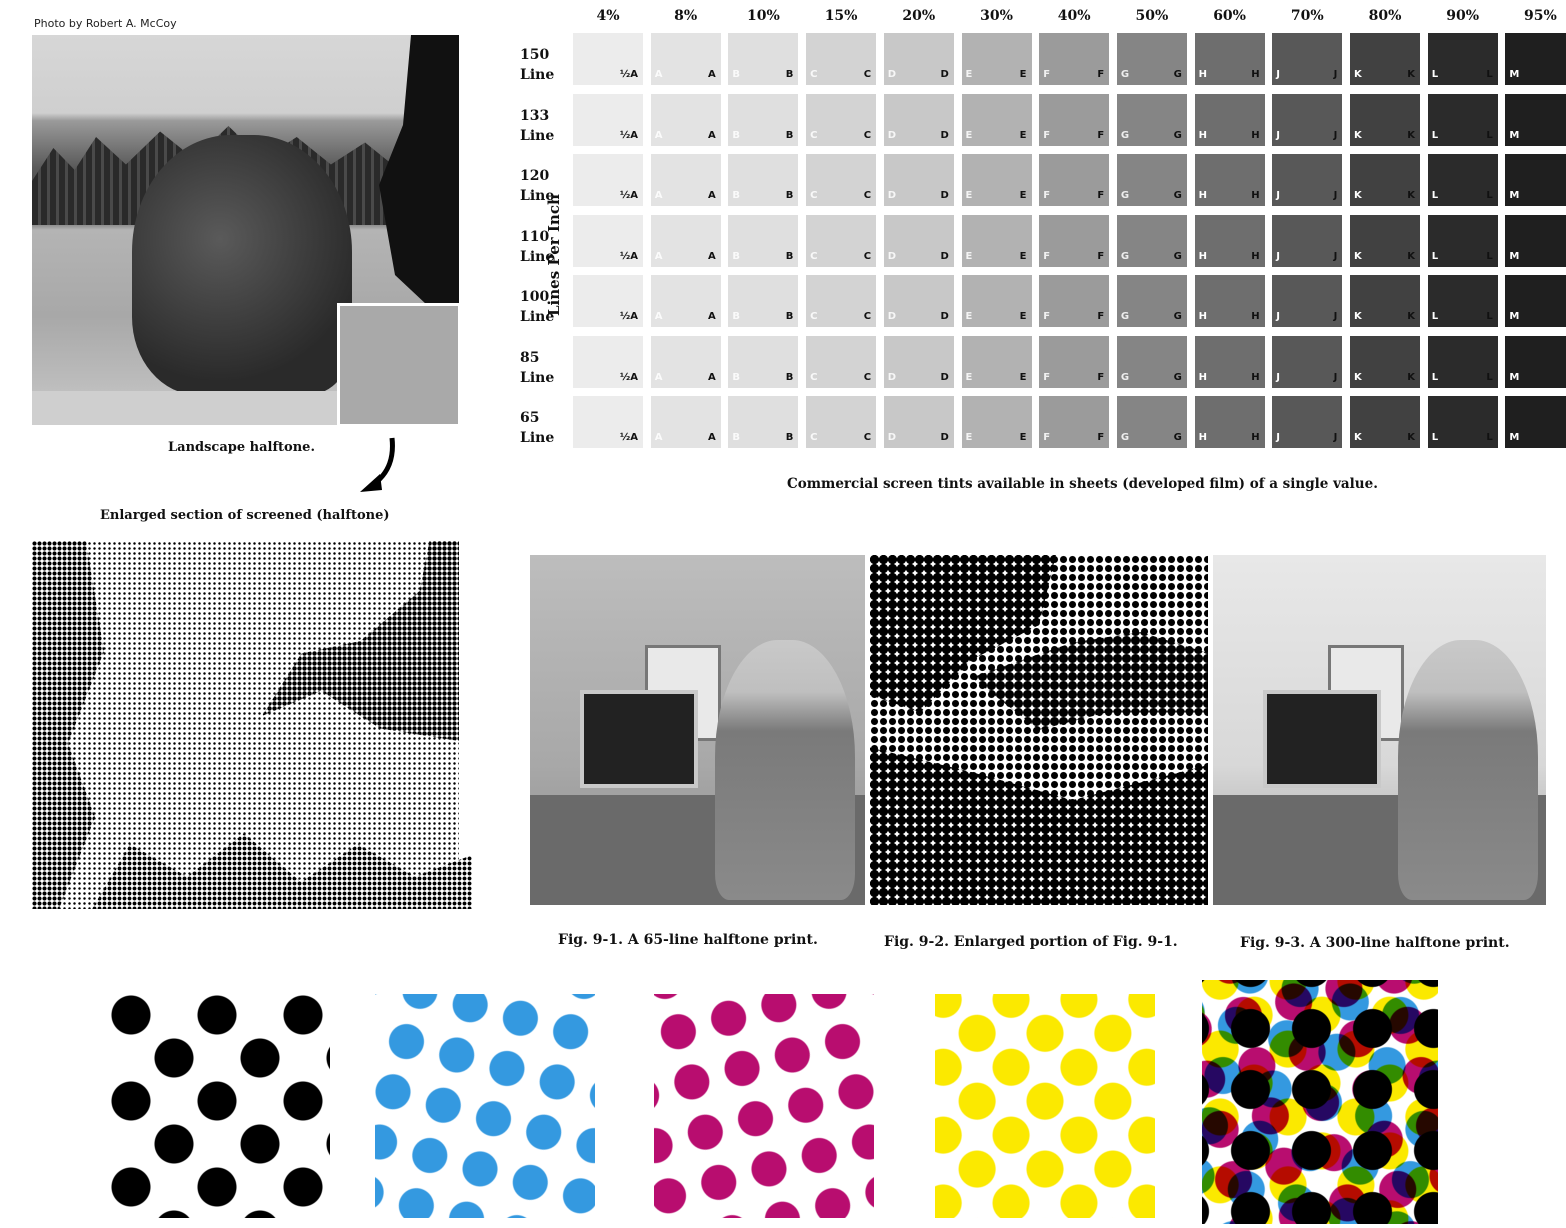 The height and width of the screenshot is (1228, 1566). What do you see at coordinates (1125, 256) in the screenshot?
I see `swatch-letter-left: G` at bounding box center [1125, 256].